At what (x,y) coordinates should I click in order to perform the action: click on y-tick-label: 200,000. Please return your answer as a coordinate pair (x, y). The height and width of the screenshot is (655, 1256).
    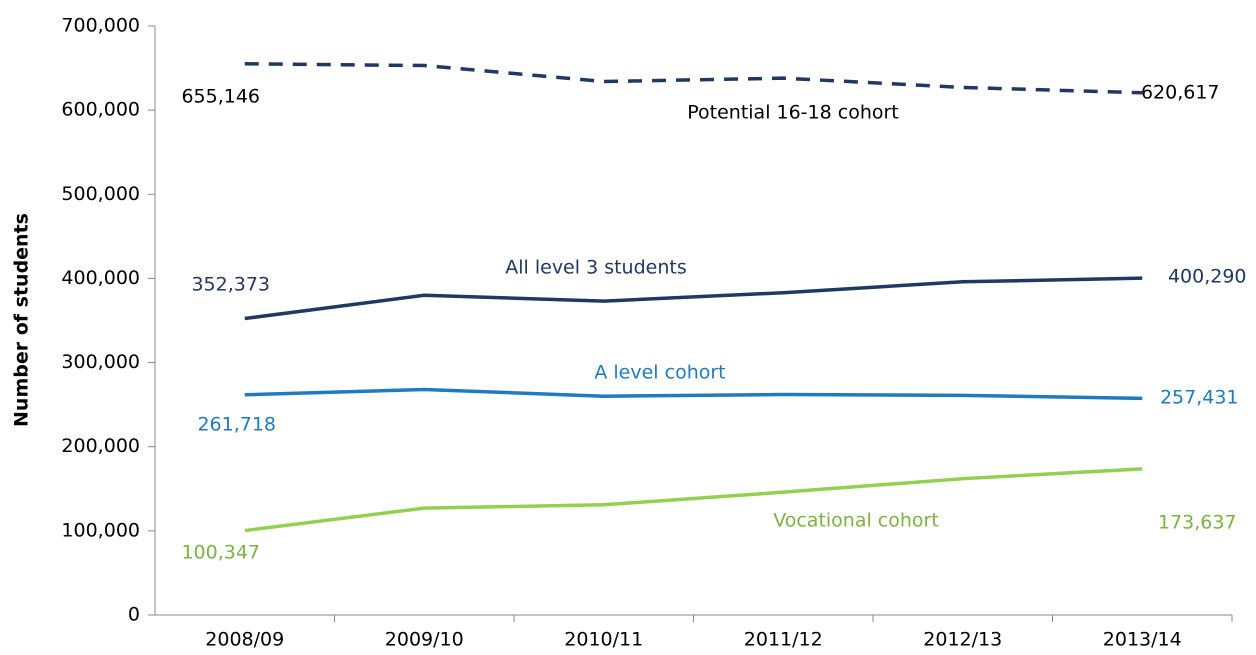
    Looking at the image, I should click on (100, 446).